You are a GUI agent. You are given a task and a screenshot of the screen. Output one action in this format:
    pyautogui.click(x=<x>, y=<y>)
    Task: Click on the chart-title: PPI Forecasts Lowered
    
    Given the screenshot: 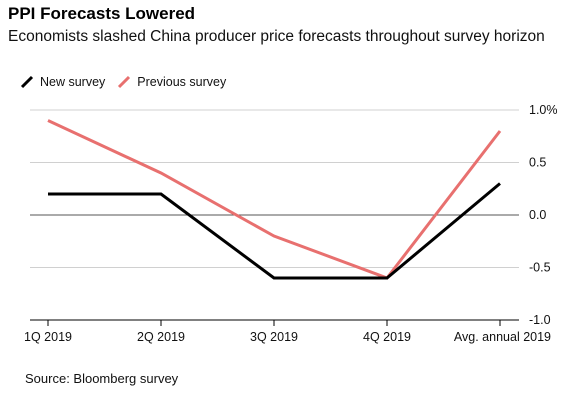 What is the action you would take?
    pyautogui.click(x=102, y=13)
    